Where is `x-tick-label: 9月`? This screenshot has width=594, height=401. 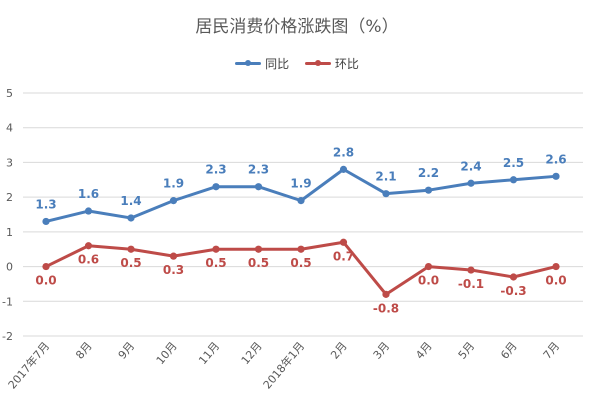
x-tick-label: 9月 is located at coordinates (127, 351).